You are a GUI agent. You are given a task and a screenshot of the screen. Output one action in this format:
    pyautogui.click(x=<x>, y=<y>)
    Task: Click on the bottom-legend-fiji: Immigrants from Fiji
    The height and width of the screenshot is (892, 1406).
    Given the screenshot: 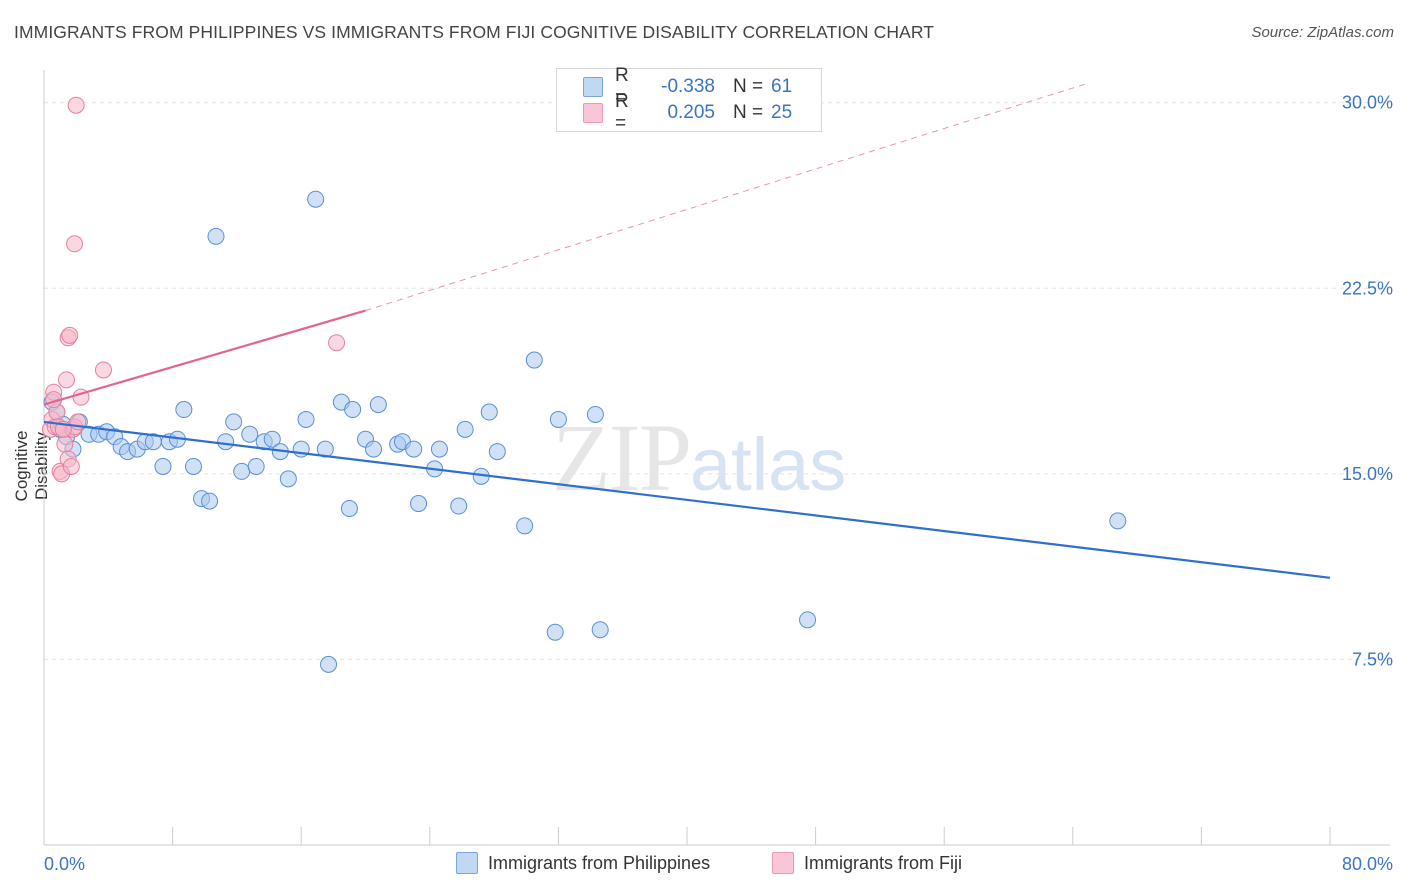 What is the action you would take?
    pyautogui.click(x=867, y=863)
    